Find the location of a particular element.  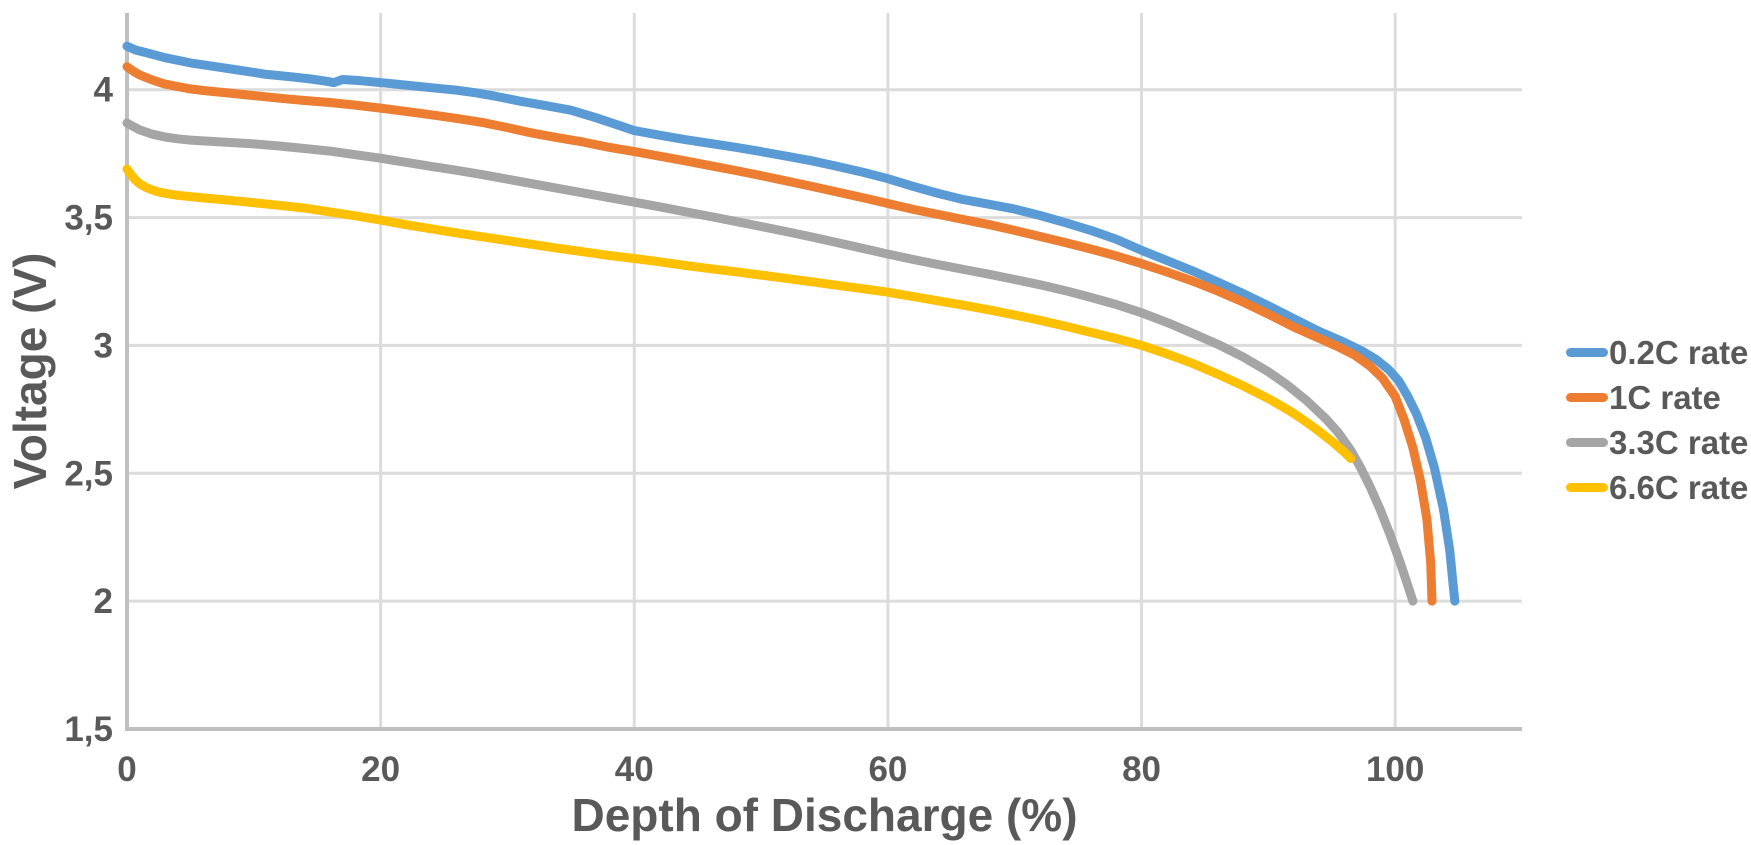

x-tick-label-60: 60 is located at coordinates (887, 769).